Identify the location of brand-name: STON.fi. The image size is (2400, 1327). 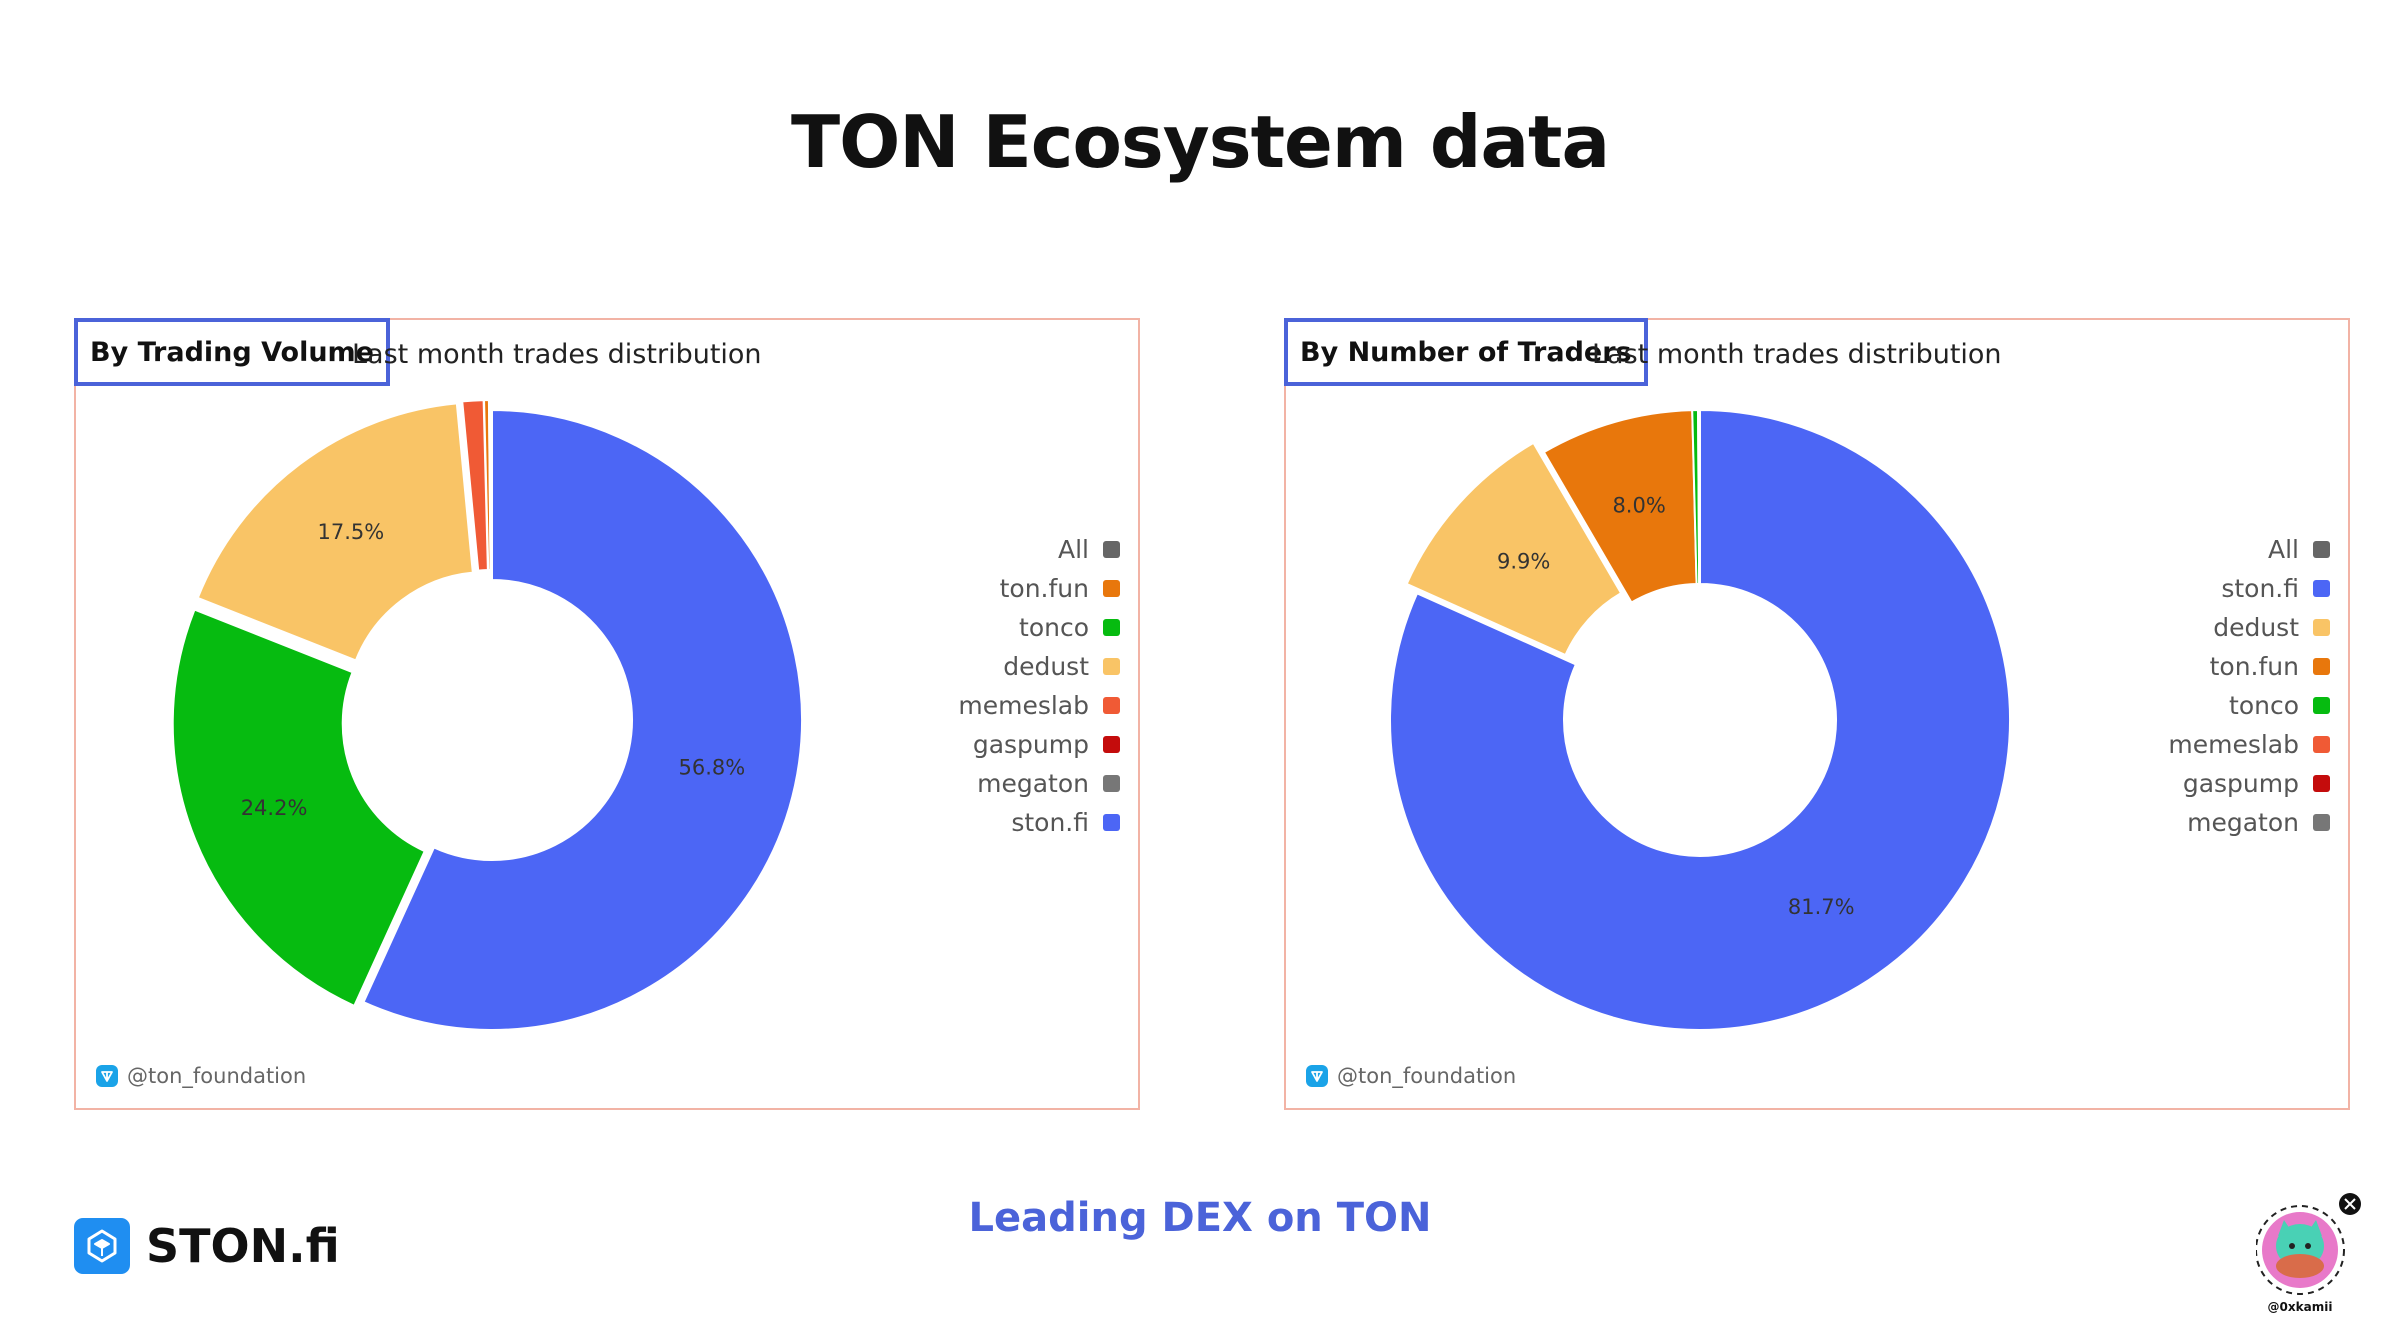
(243, 1246).